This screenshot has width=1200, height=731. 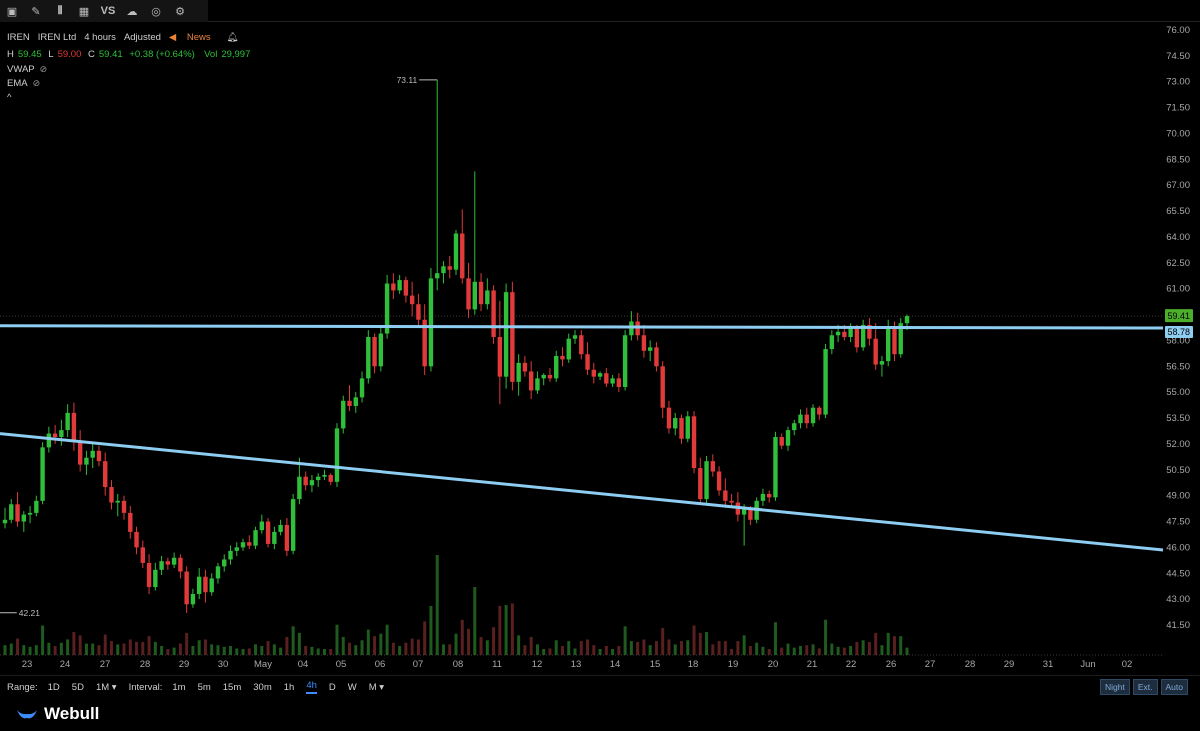 What do you see at coordinates (108, 11) in the screenshot?
I see `compare-icon: VS` at bounding box center [108, 11].